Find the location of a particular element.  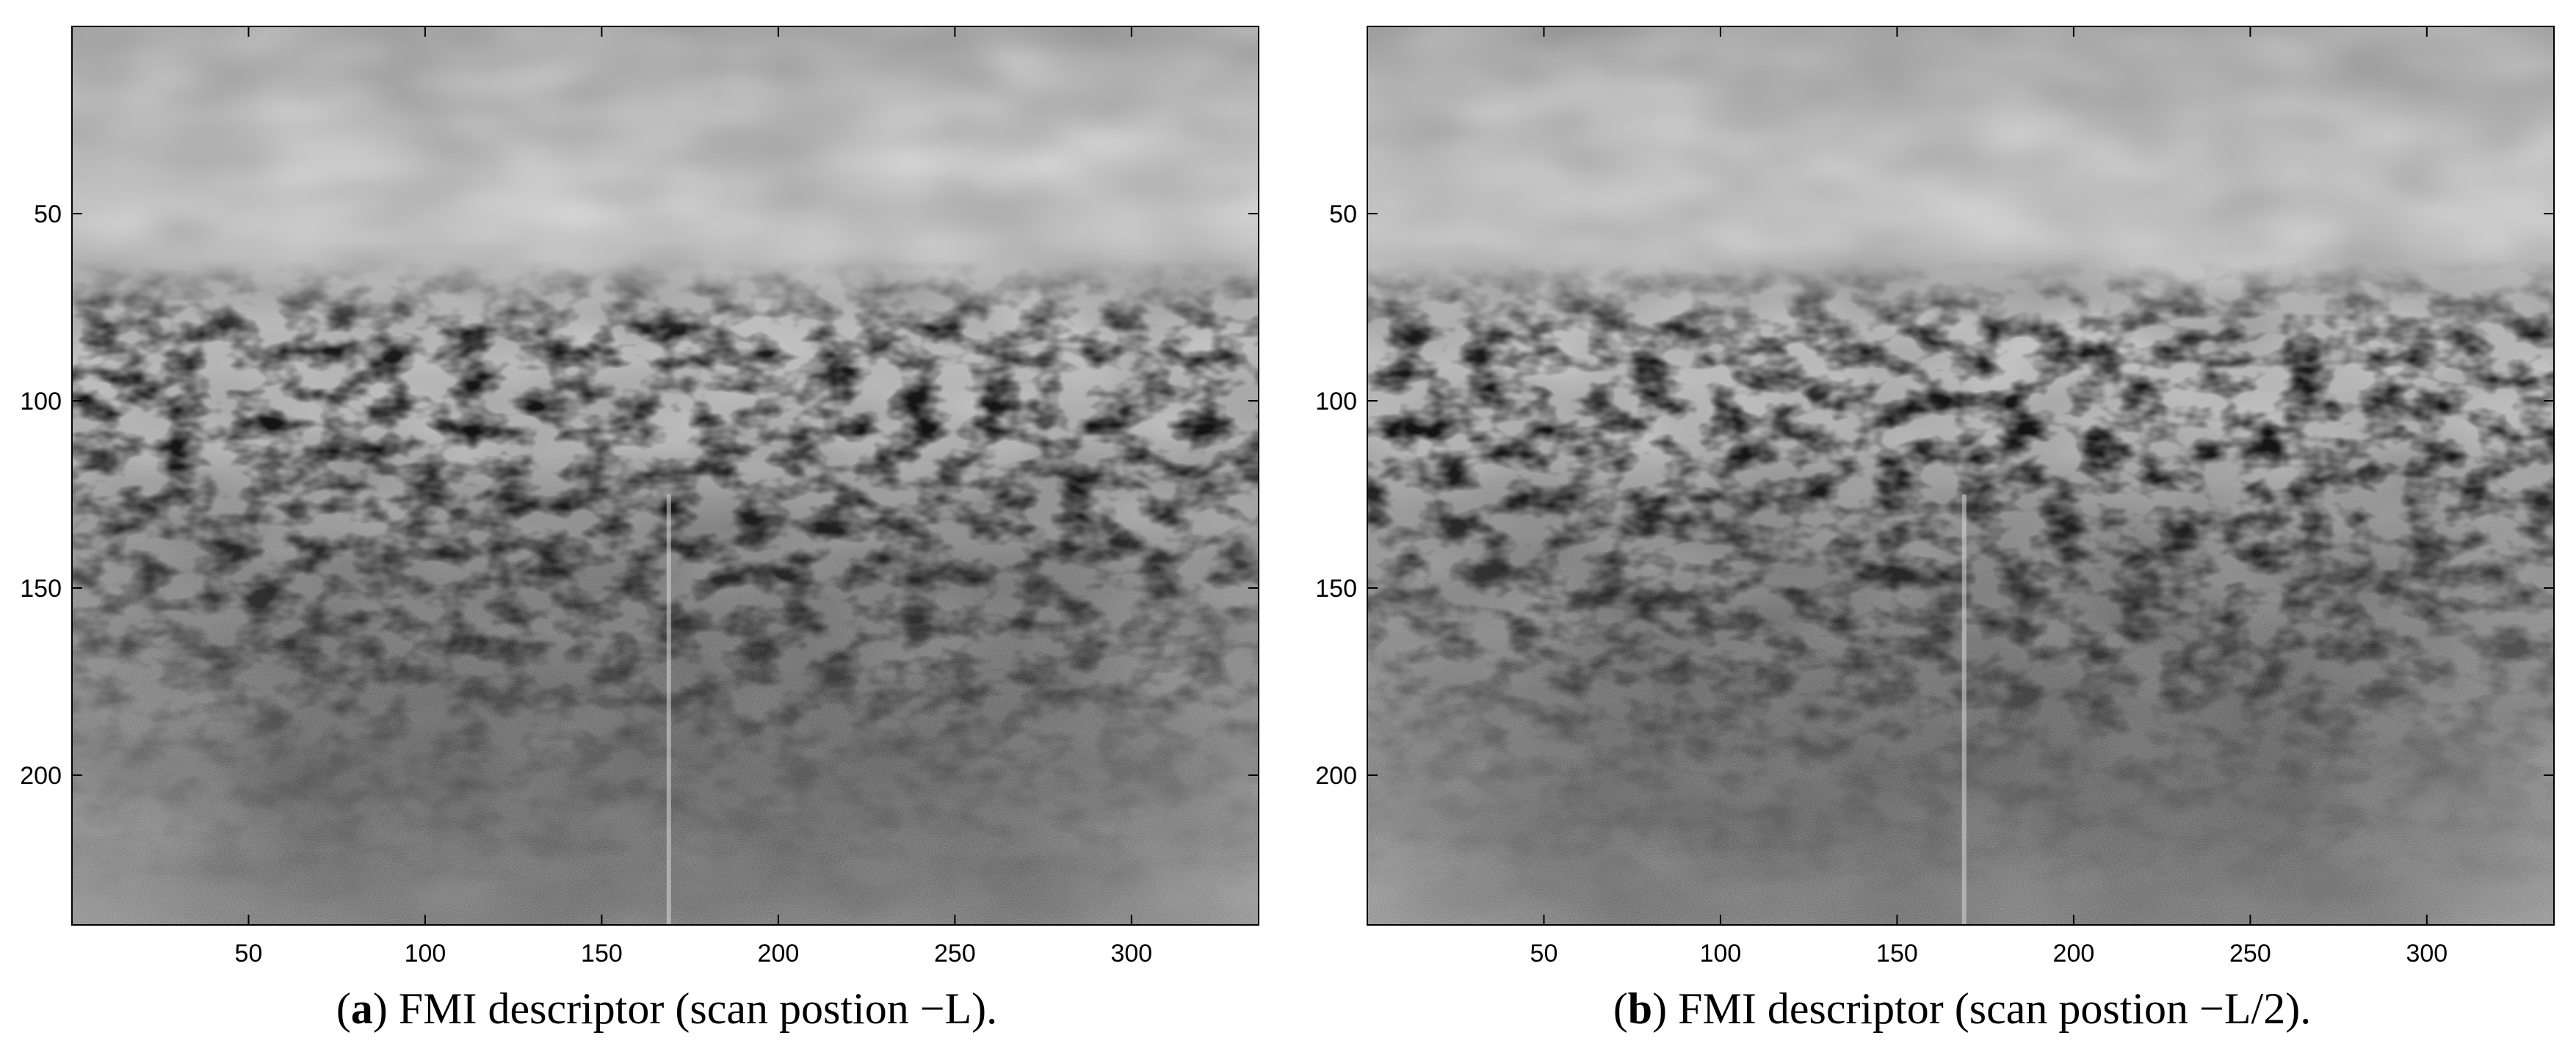

x-tick-label-a-100: 100 is located at coordinates (425, 954).